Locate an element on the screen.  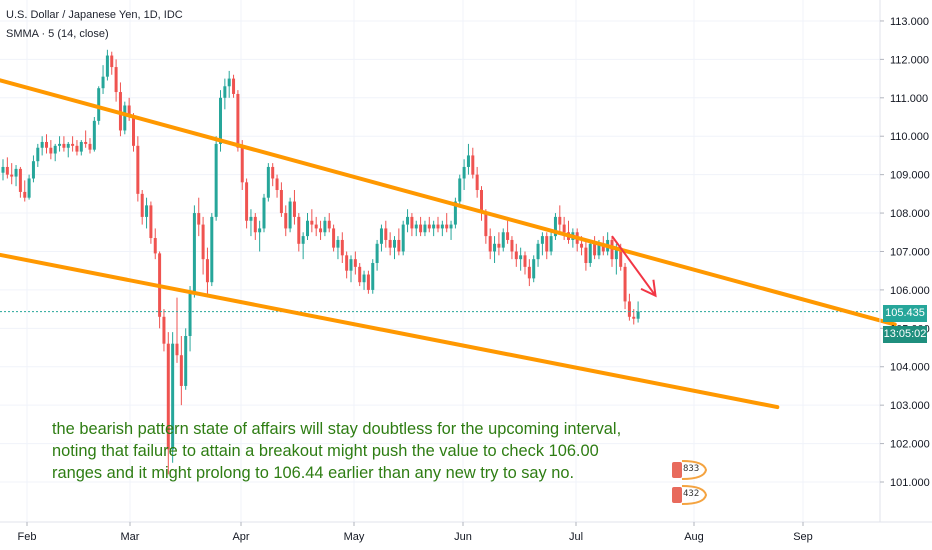
time-tick-label: Mar is located at coordinates (130, 537).